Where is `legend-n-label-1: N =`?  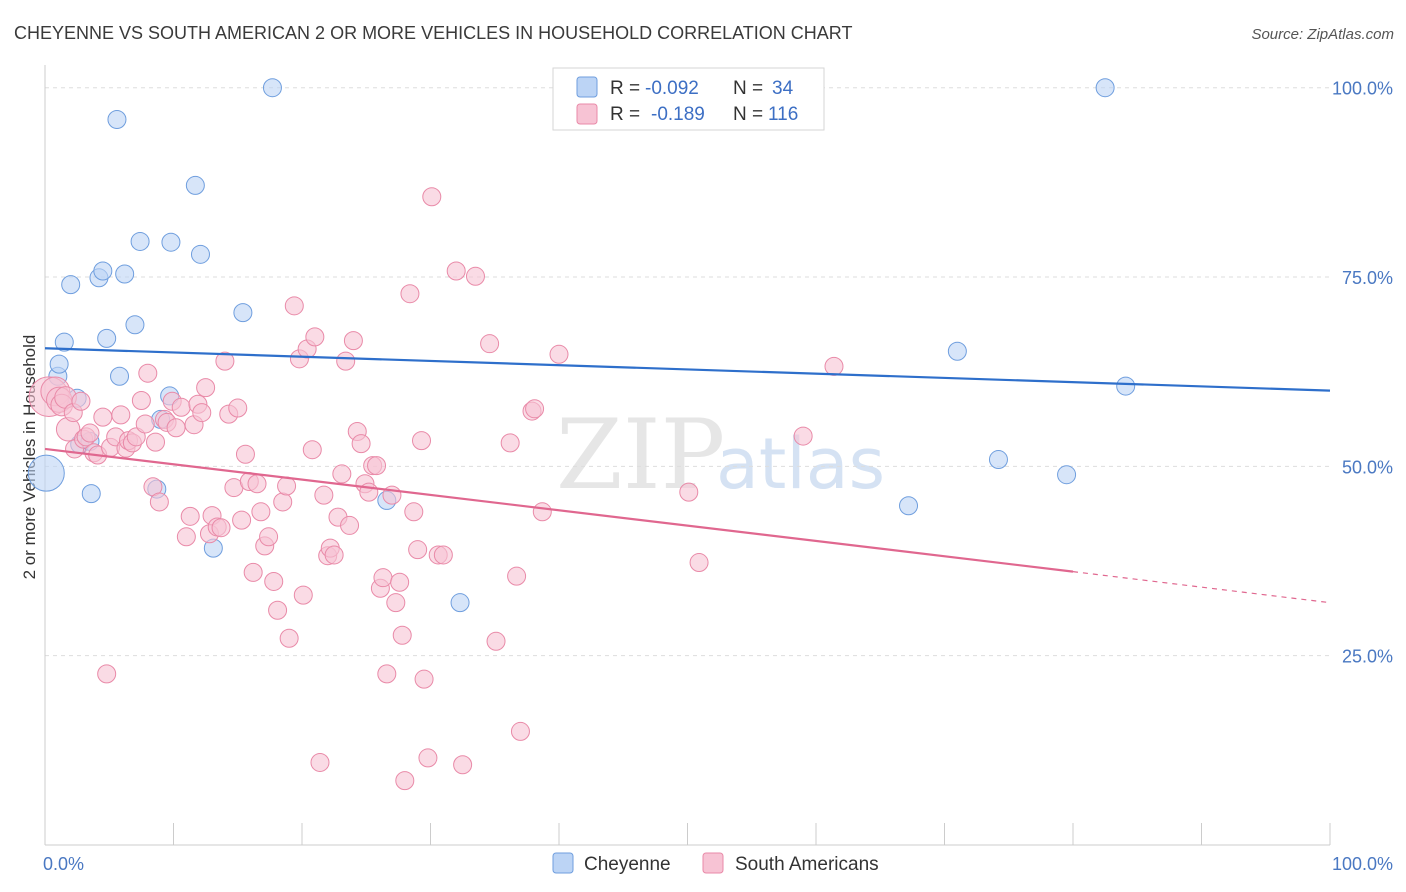
legend-n-label-1: N = is located at coordinates (748, 114).